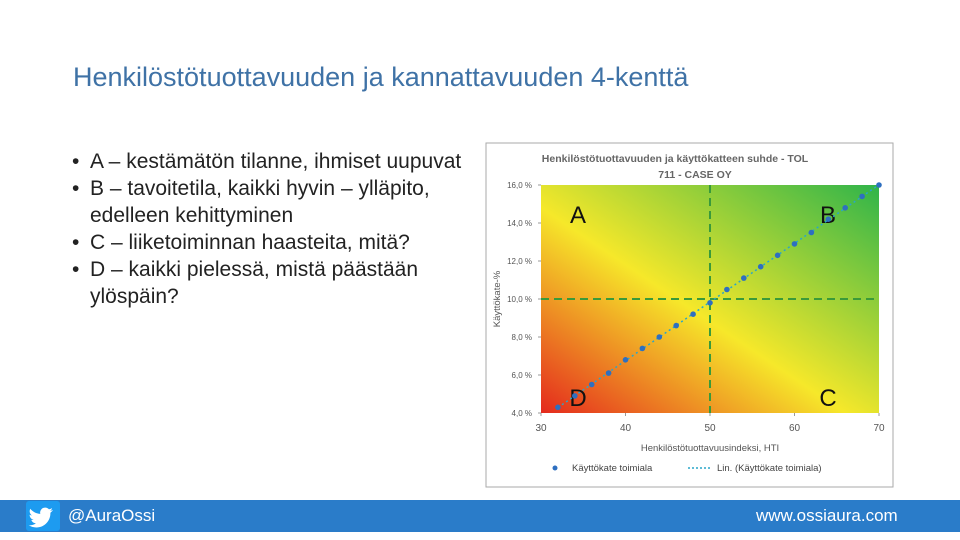 Image resolution: width=960 pixels, height=540 pixels. Describe the element at coordinates (519, 185) in the screenshot. I see `y-tick-label: 16,0 %` at that location.